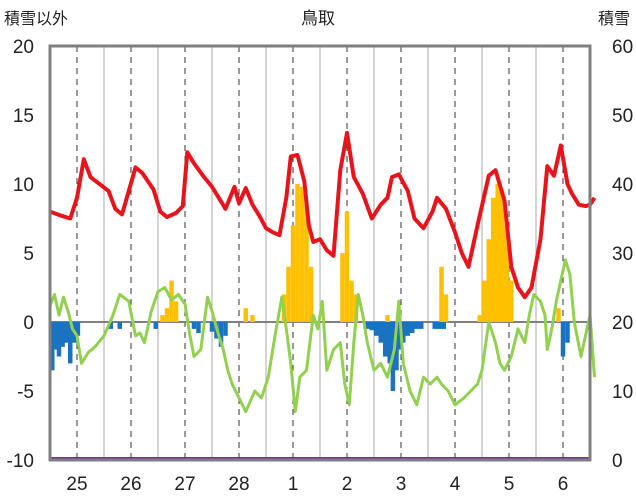  I want to click on left-tick-label: 20, so click(23, 47).